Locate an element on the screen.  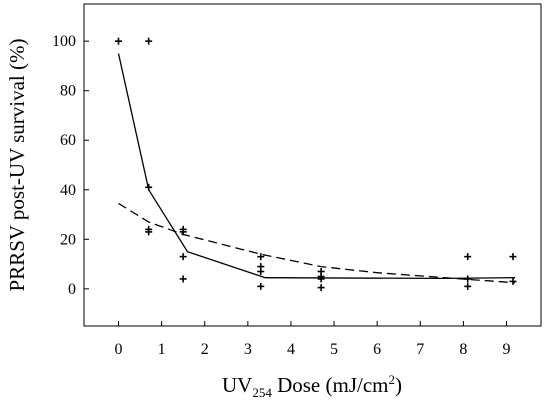
y-axis-ticks: 0 20 40 60 80 100 is located at coordinates (70, 165).